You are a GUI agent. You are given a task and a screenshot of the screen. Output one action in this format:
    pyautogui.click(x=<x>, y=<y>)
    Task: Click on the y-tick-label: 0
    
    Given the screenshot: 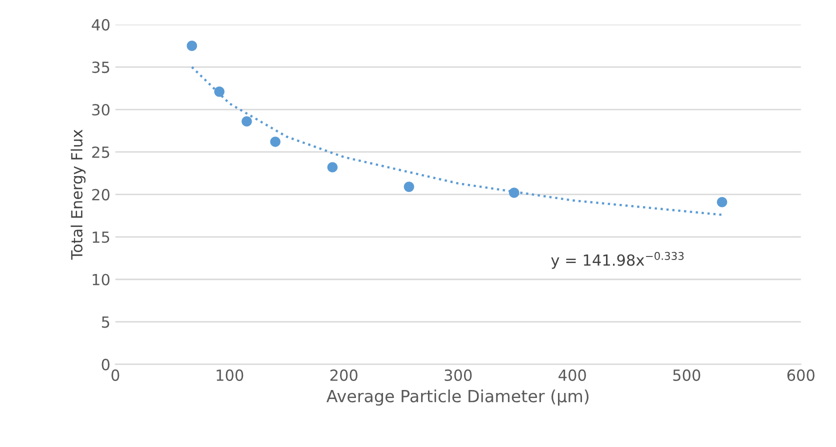 What is the action you would take?
    pyautogui.click(x=106, y=364)
    